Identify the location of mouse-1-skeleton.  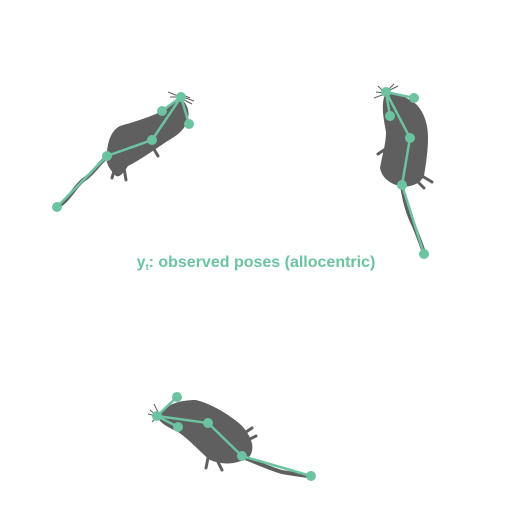
(123, 152).